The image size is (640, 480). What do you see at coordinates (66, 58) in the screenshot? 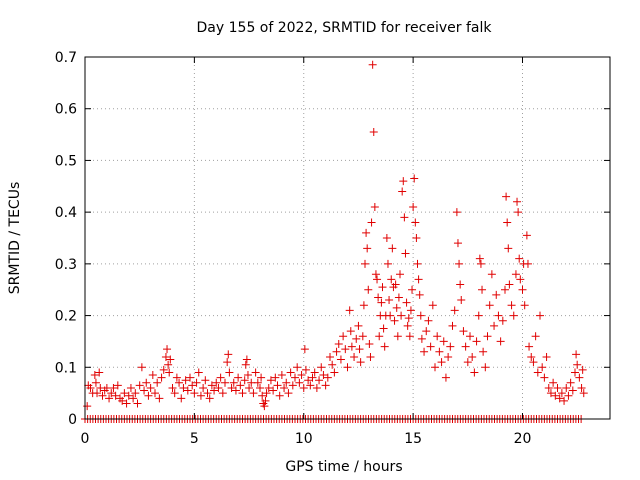
I see `y-tick-label: 0.7` at bounding box center [66, 58].